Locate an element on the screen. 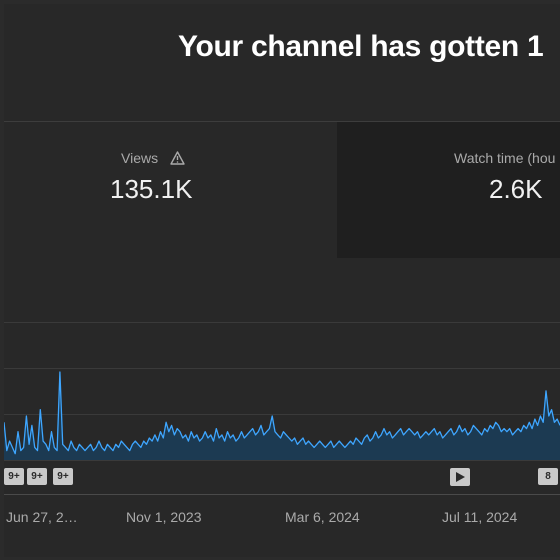 The height and width of the screenshot is (560, 560). views-label: Views is located at coordinates (140, 158).